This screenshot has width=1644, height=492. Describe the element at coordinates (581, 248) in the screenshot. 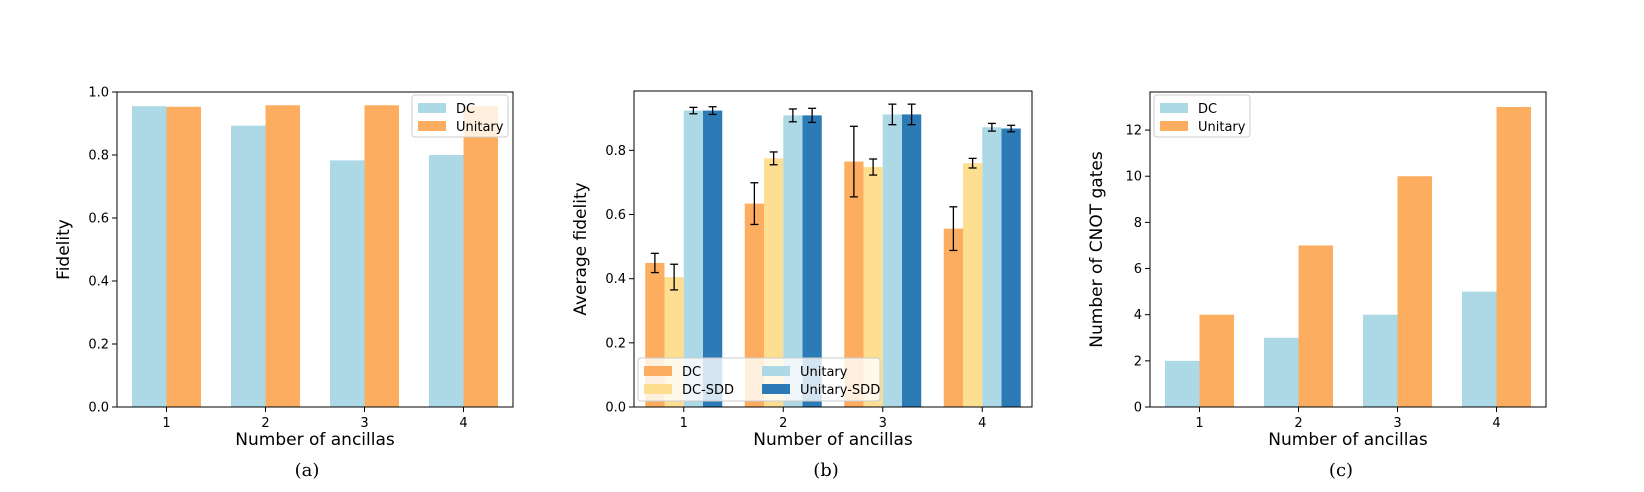

I see `y-axis-label: Average fidelity` at that location.